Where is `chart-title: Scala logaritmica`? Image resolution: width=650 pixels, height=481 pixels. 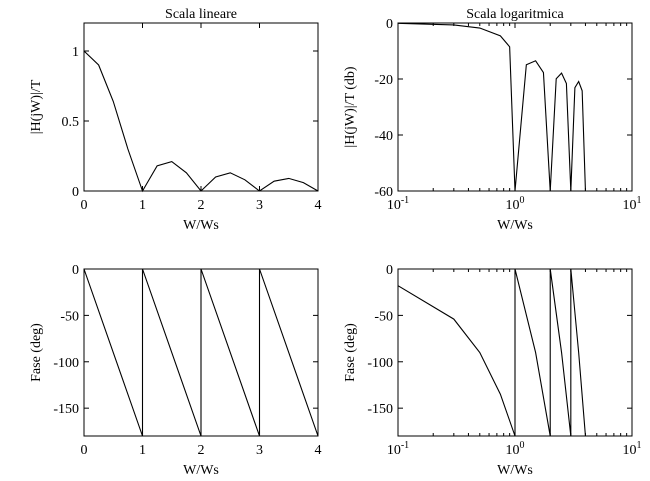
chart-title: Scala logaritmica is located at coordinates (515, 14).